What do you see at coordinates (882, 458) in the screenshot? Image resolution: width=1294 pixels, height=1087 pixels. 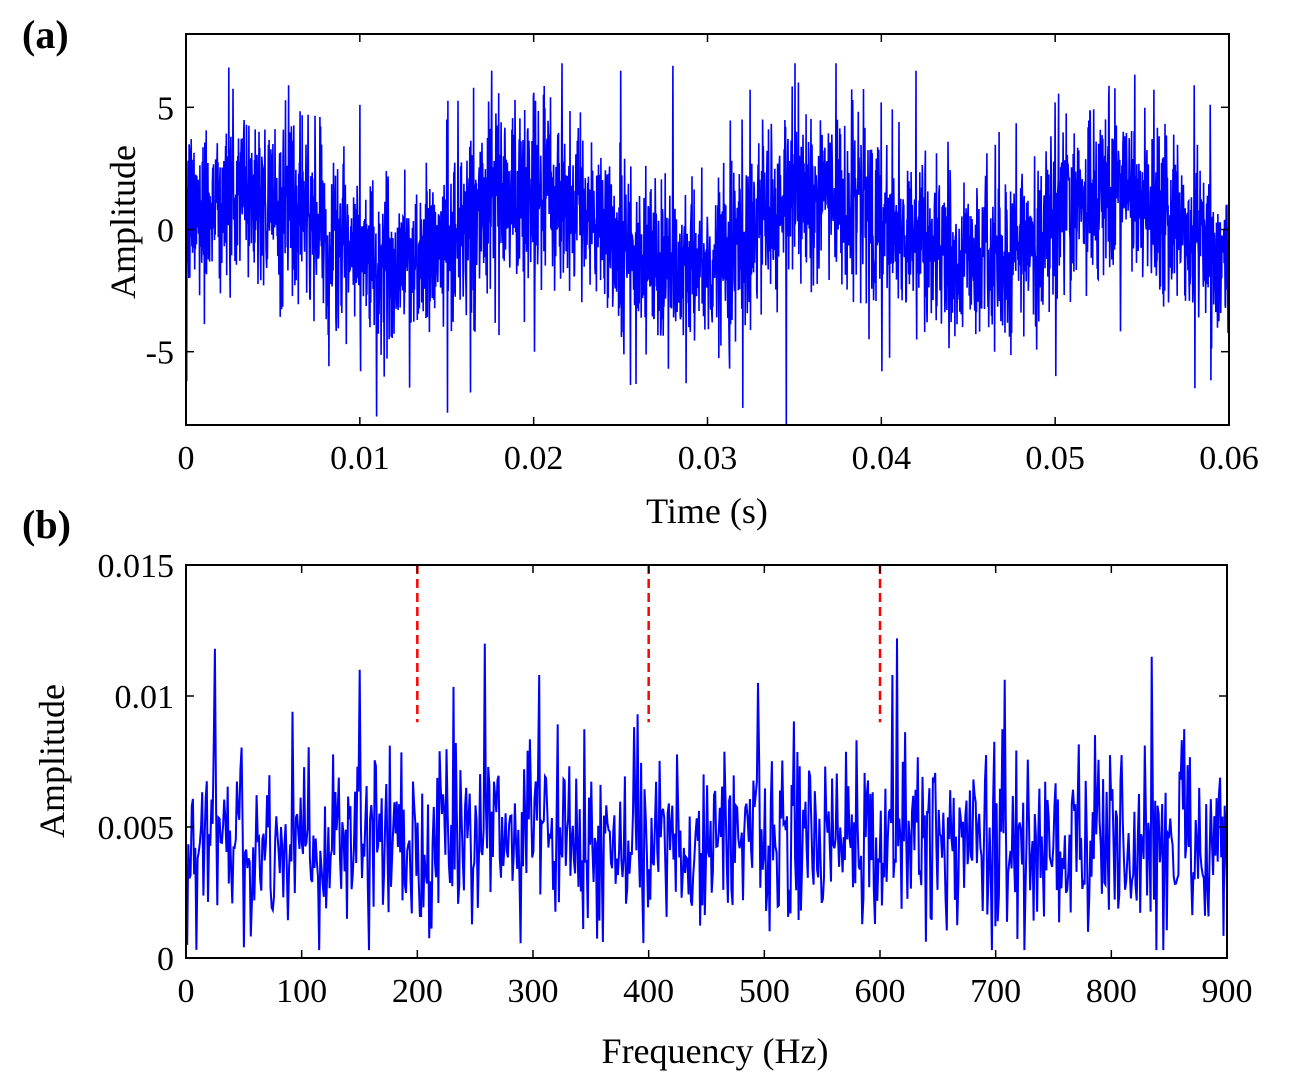 I see `x-tick-label-a: 0.04` at bounding box center [882, 458].